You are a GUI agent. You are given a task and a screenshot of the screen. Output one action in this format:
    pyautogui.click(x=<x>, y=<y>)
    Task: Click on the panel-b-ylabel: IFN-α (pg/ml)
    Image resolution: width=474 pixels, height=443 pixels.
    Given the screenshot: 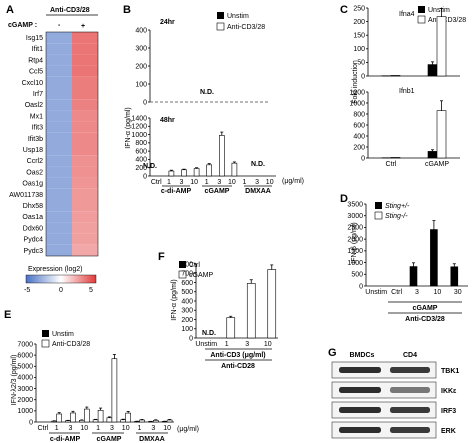 What is the action you would take?
    pyautogui.click(x=128, y=127)
    